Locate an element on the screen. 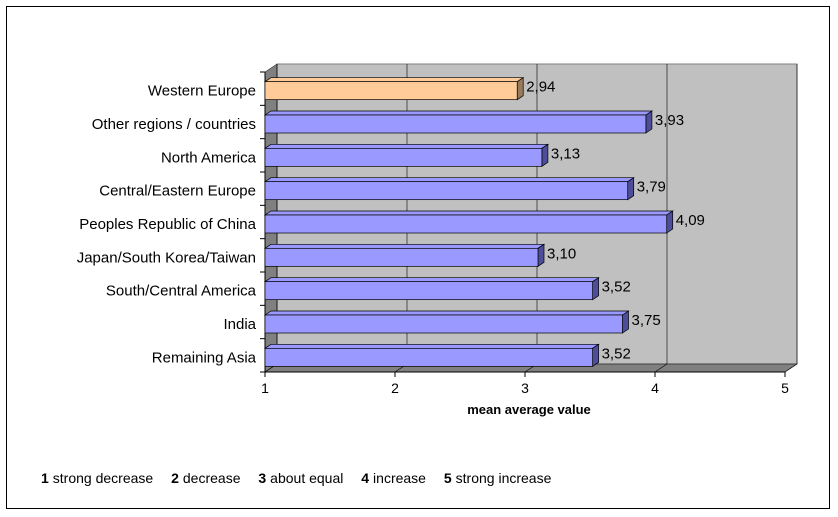 This screenshot has width=838, height=517. legend-item-2: 2 decrease is located at coordinates (206, 478).